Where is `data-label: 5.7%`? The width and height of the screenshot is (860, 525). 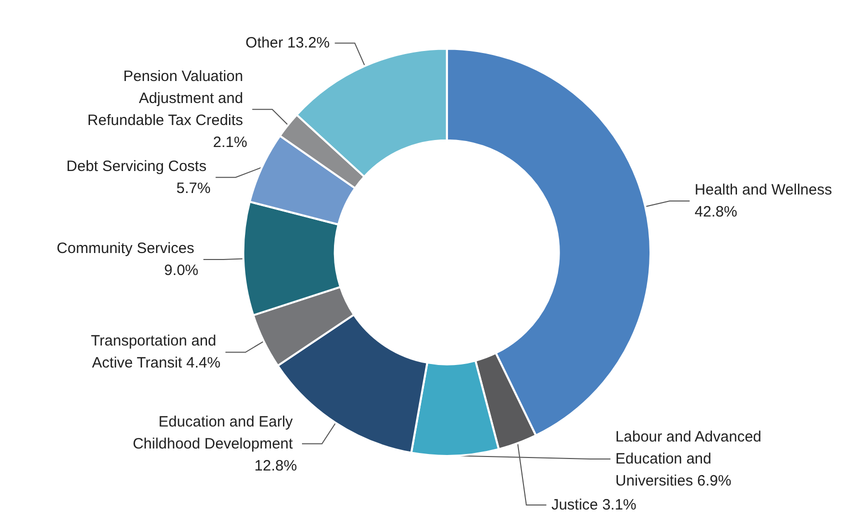
data-label: 5.7% is located at coordinates (193, 188).